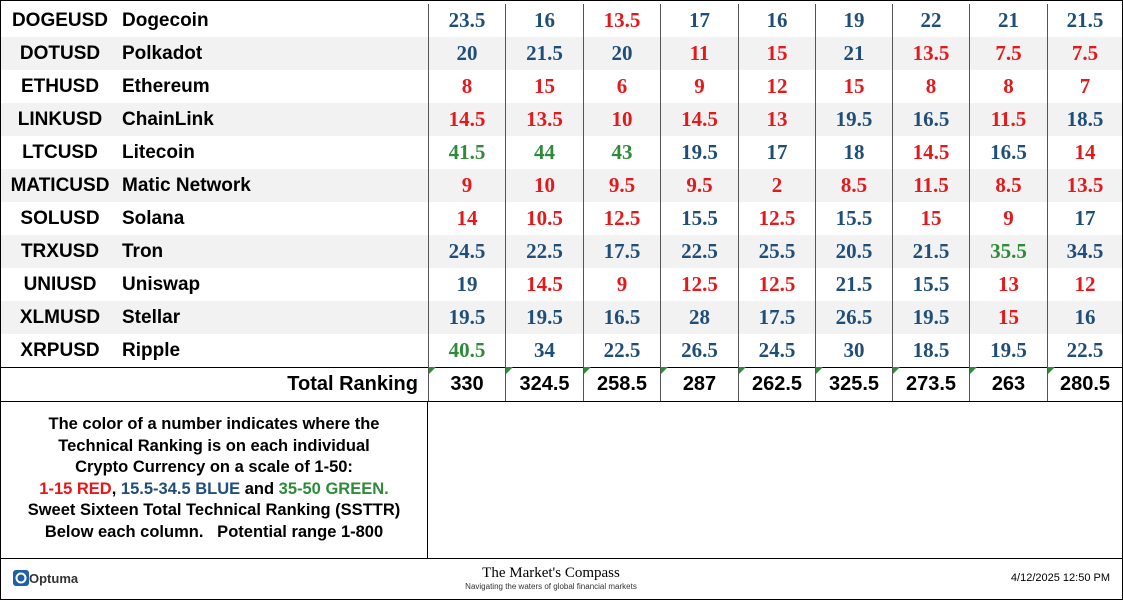  I want to click on symbol: XLMUSD, so click(60, 317).